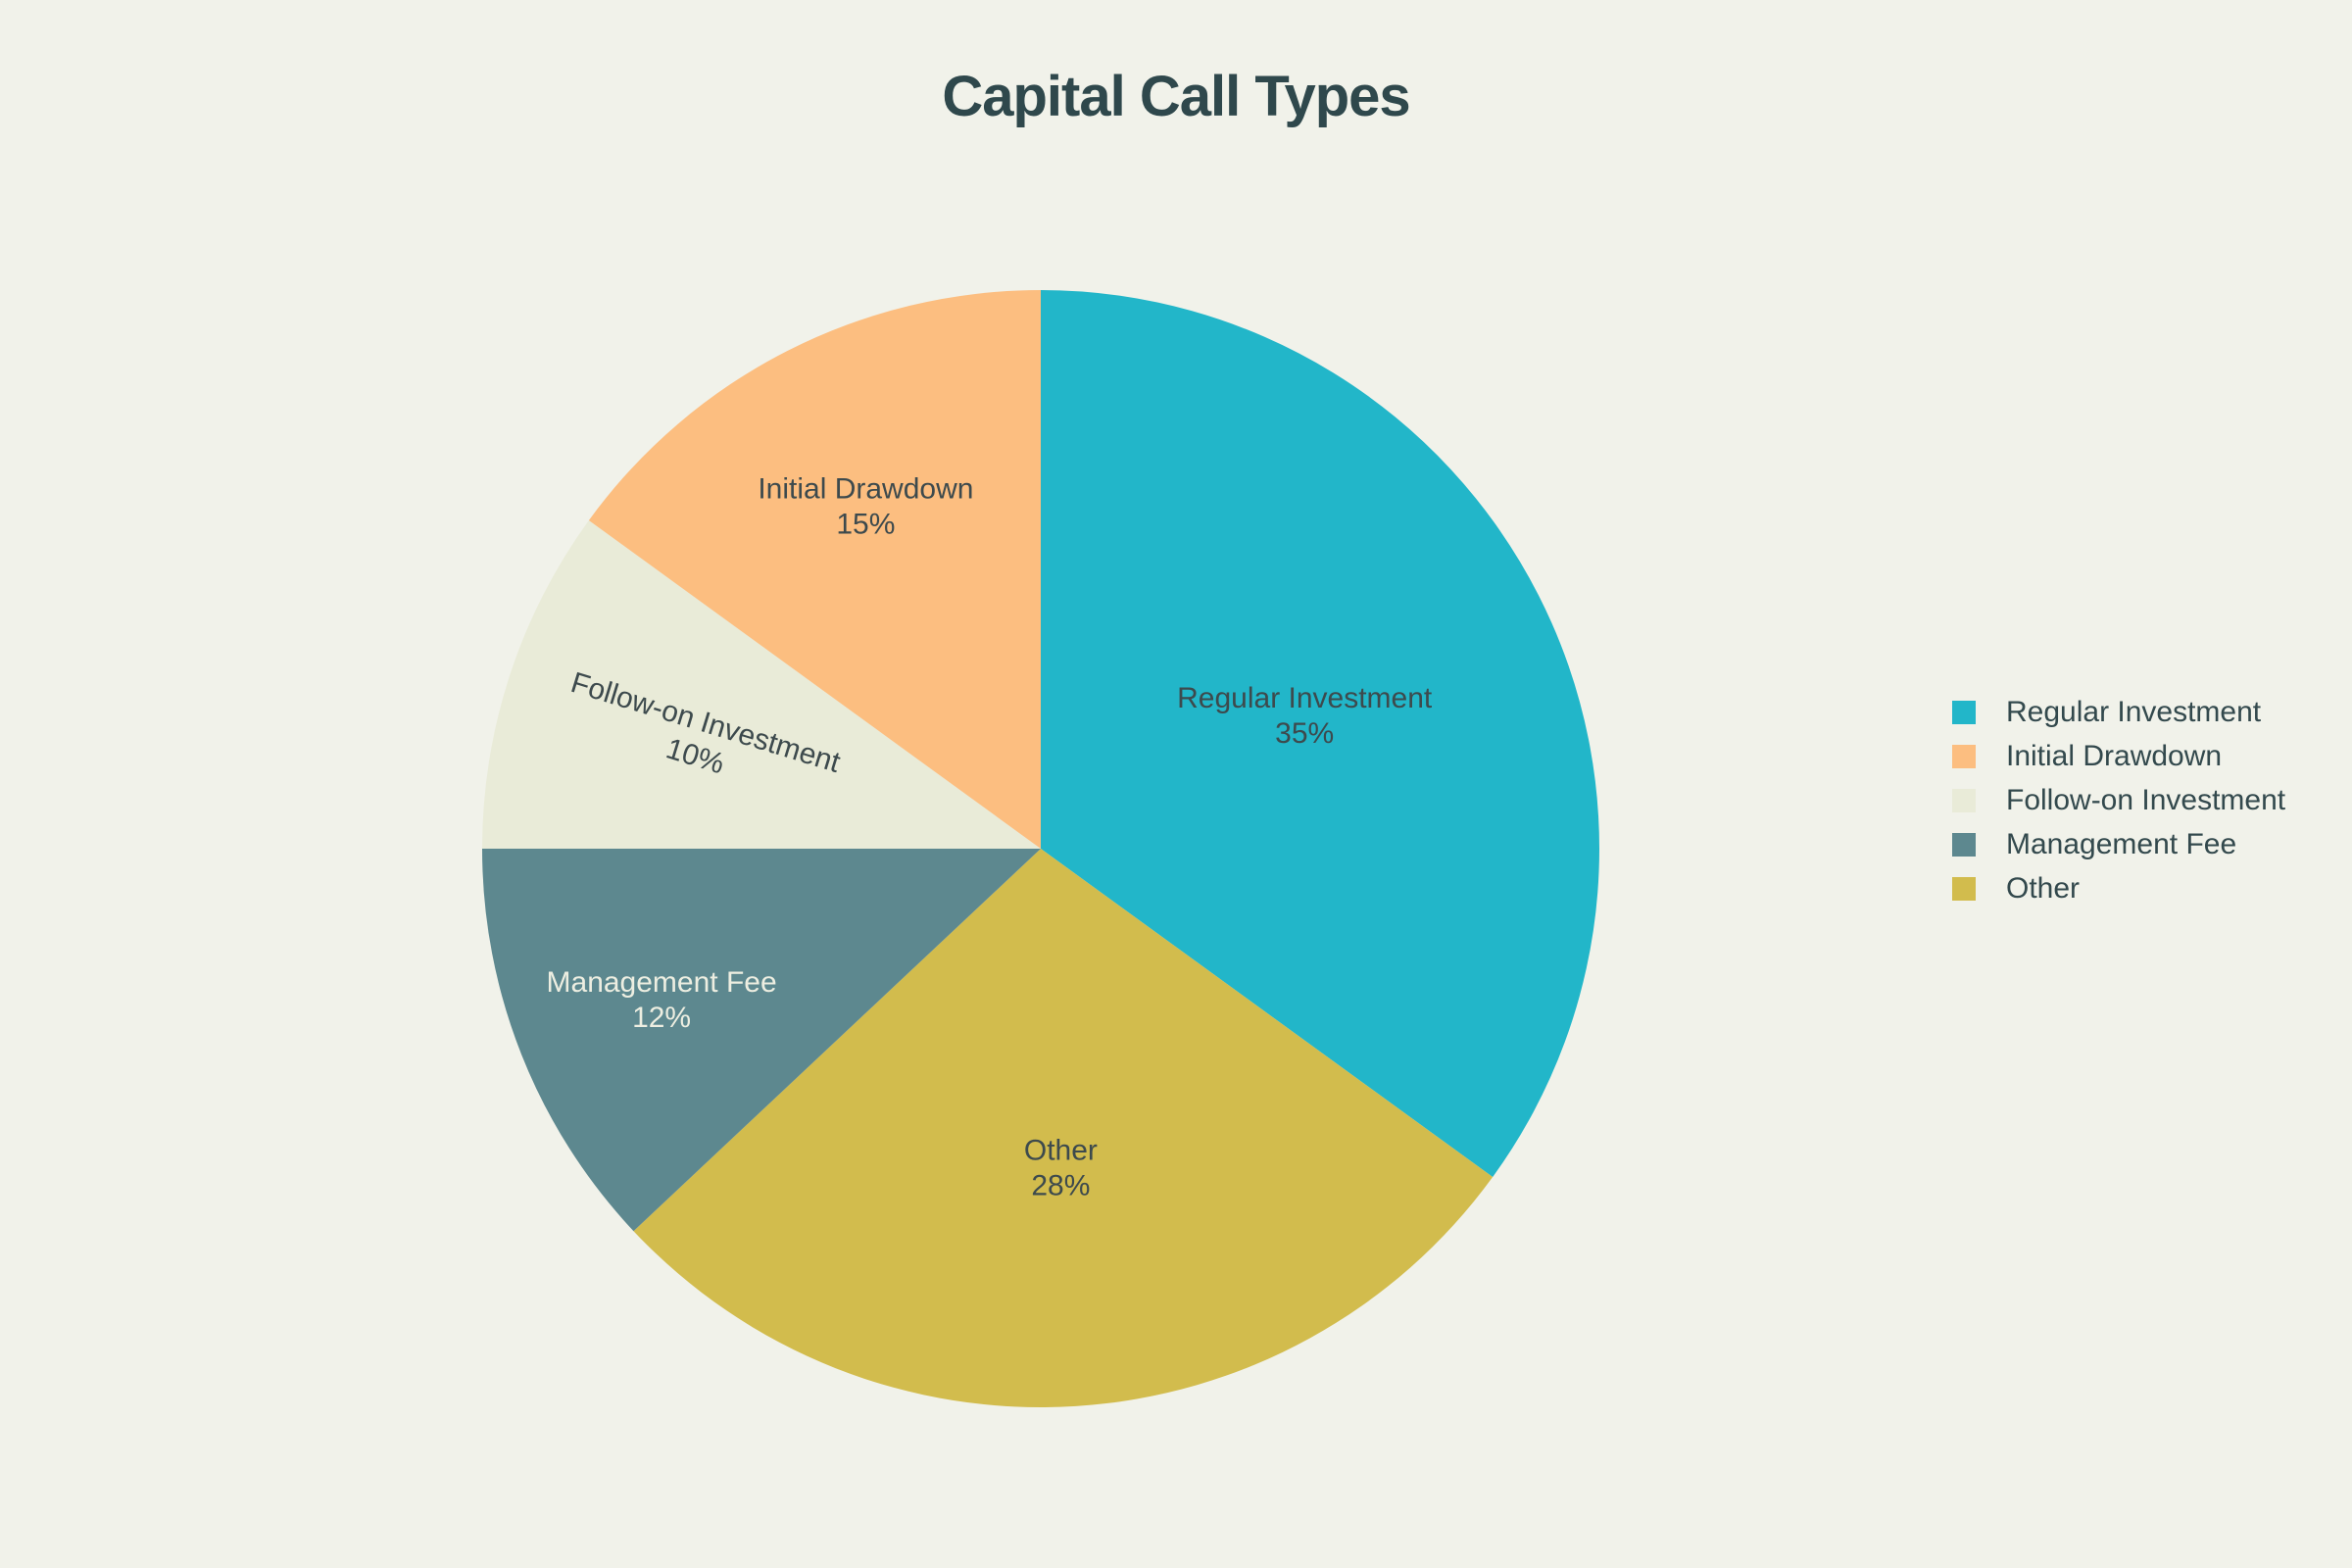 The height and width of the screenshot is (1568, 2352). What do you see at coordinates (2121, 844) in the screenshot?
I see `legend-label-management-fee: Management Fee` at bounding box center [2121, 844].